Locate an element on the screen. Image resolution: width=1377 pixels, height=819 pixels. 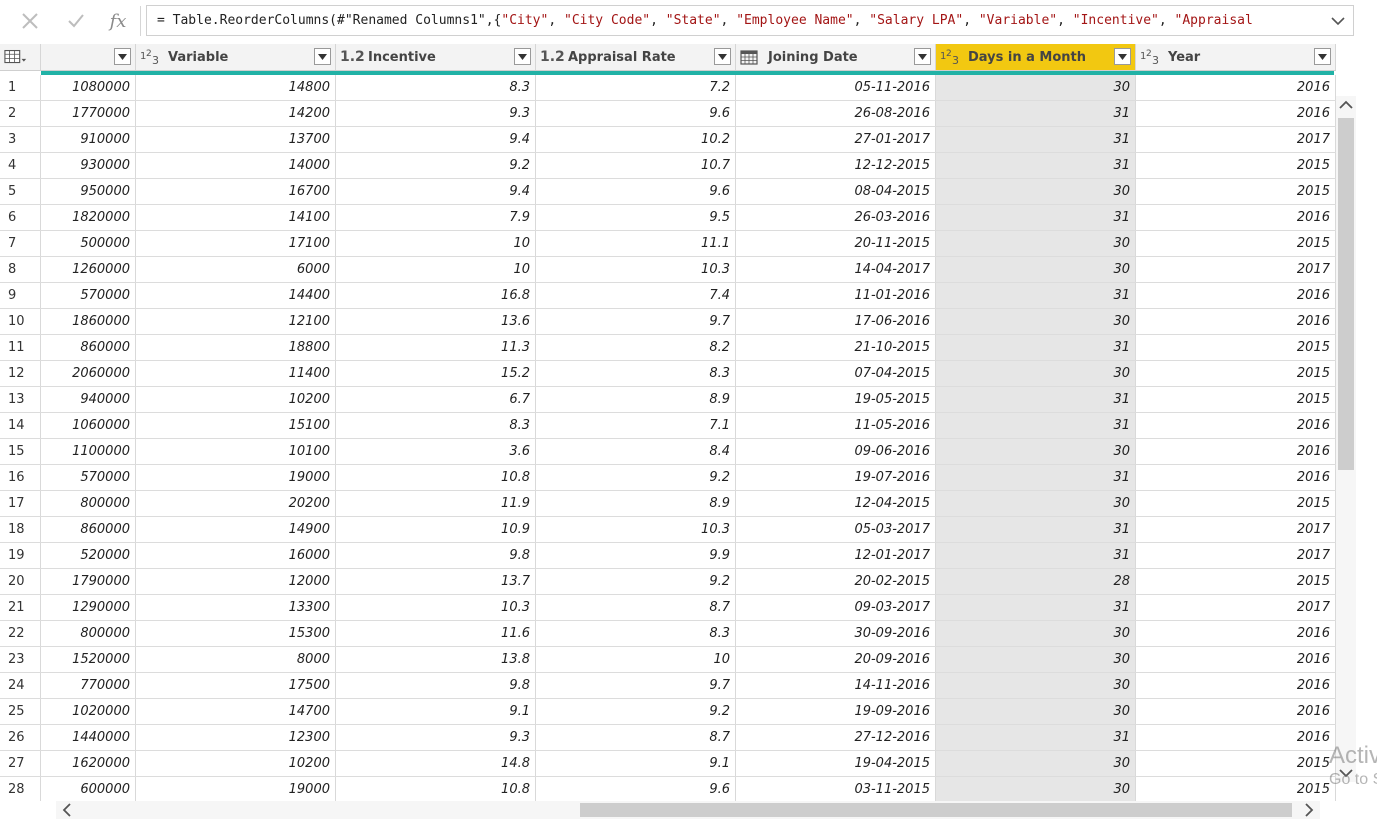
table-cell: 11400 is located at coordinates (236, 373).